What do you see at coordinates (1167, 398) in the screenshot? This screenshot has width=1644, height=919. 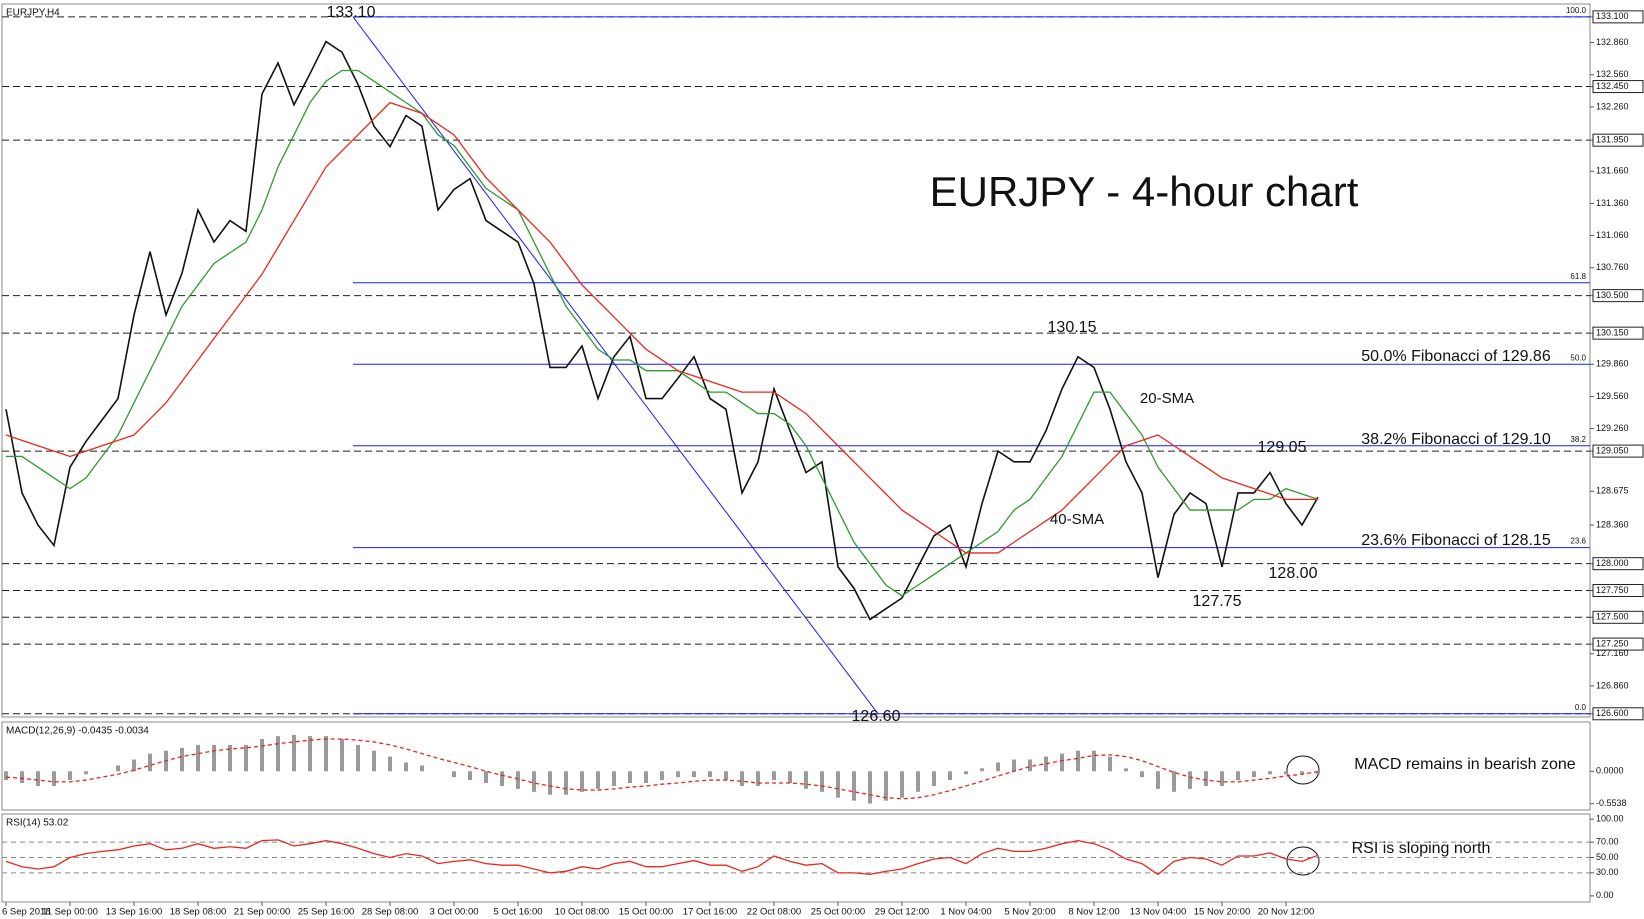 I see `series-label: 20-SMA` at bounding box center [1167, 398].